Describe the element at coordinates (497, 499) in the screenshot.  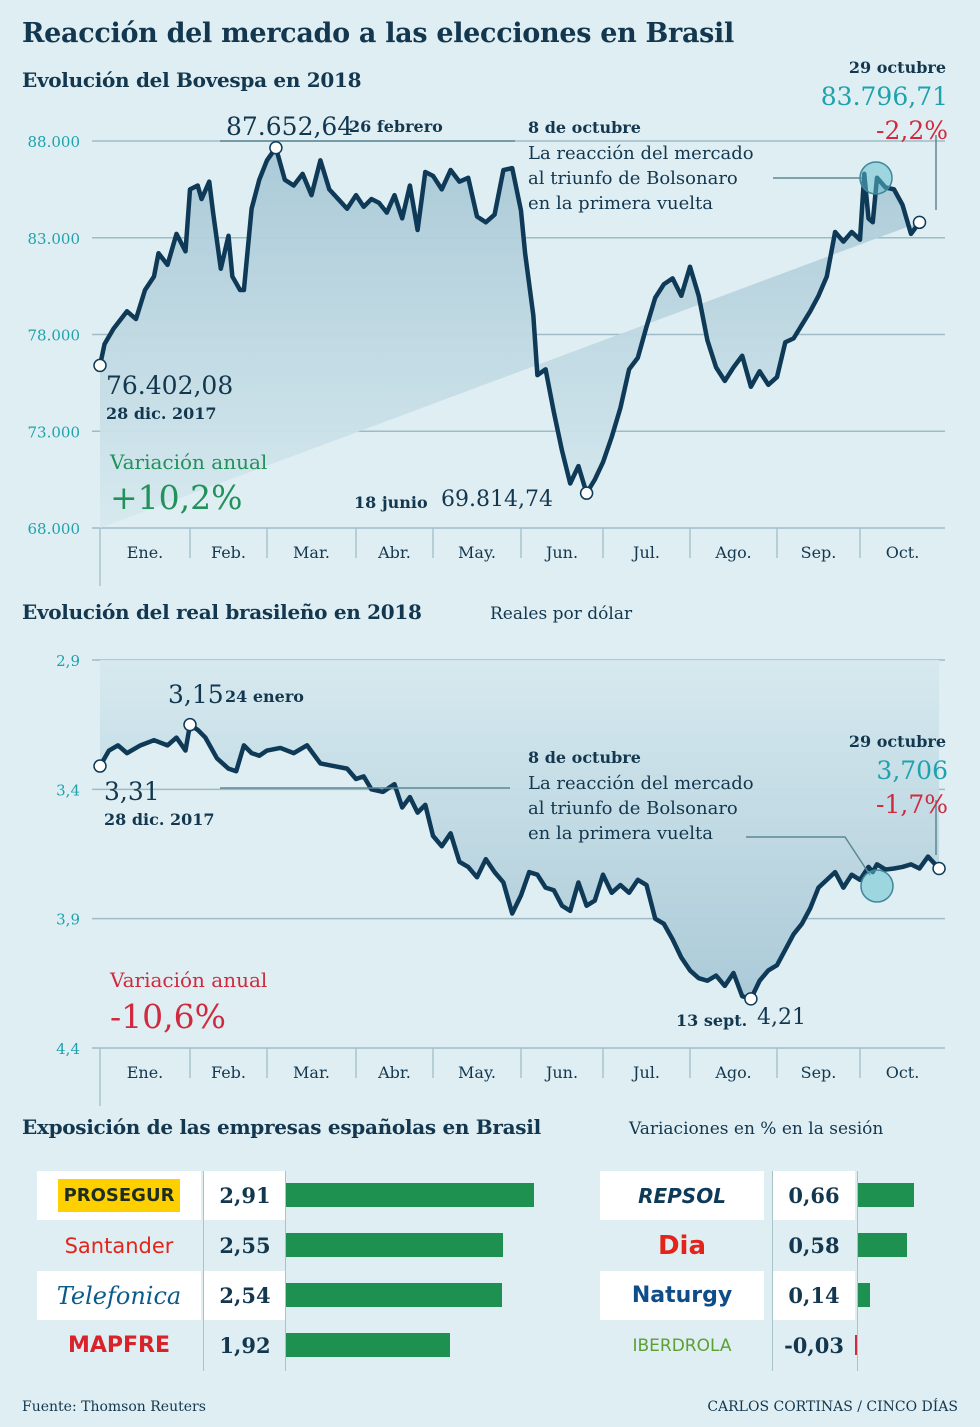
I see `bovespa-min-value: 69.814,74` at that location.